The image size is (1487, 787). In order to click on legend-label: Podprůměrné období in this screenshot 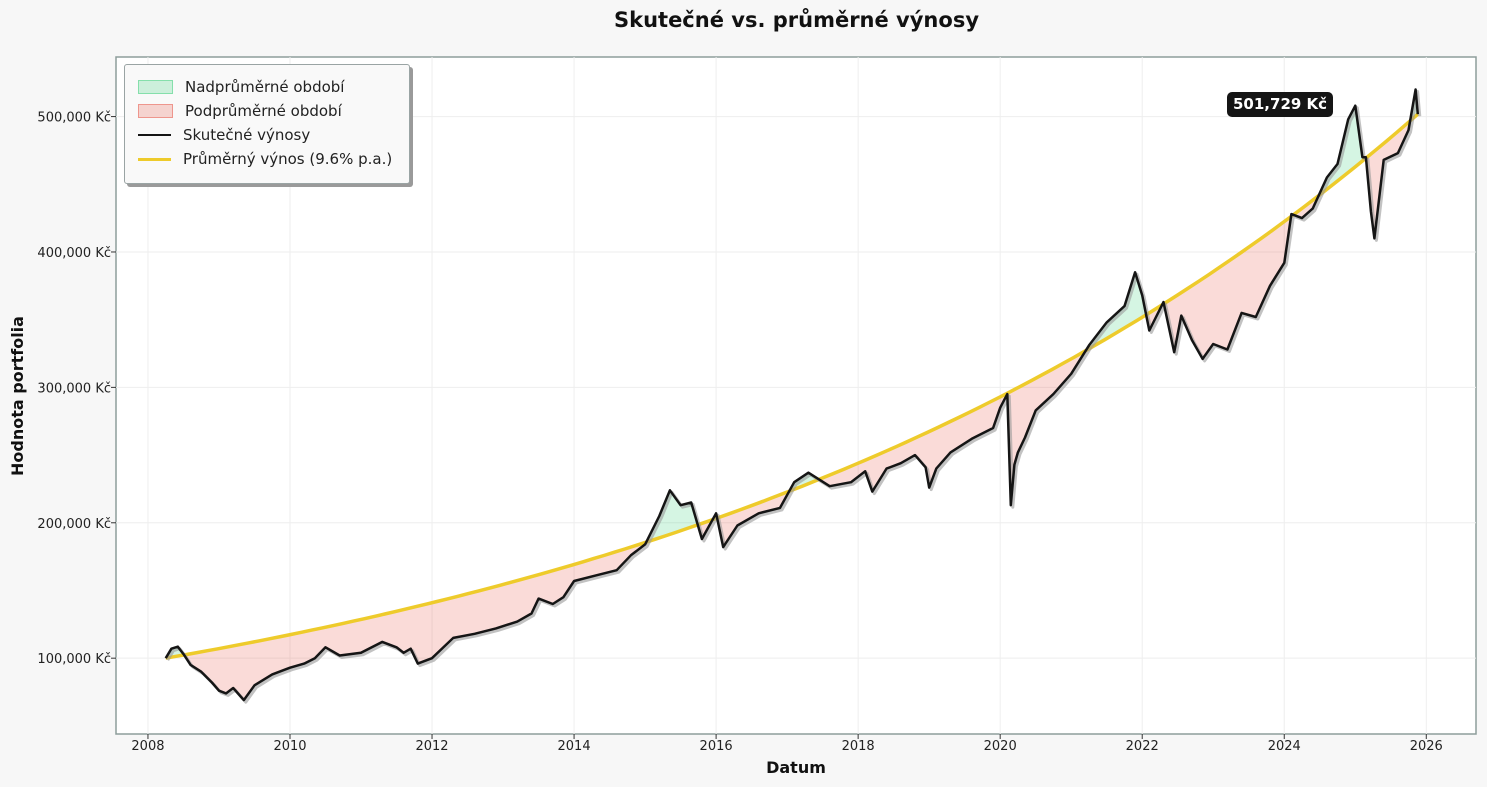, I will do `click(263, 111)`.